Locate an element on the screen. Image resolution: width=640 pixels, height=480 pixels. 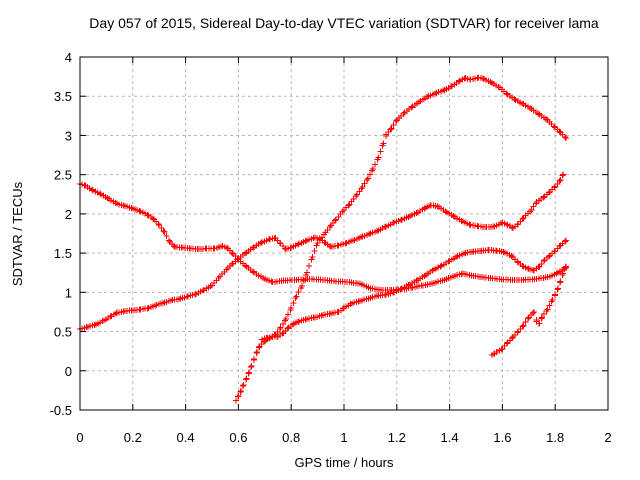
y-tick-label: 1 is located at coordinates (68, 292).